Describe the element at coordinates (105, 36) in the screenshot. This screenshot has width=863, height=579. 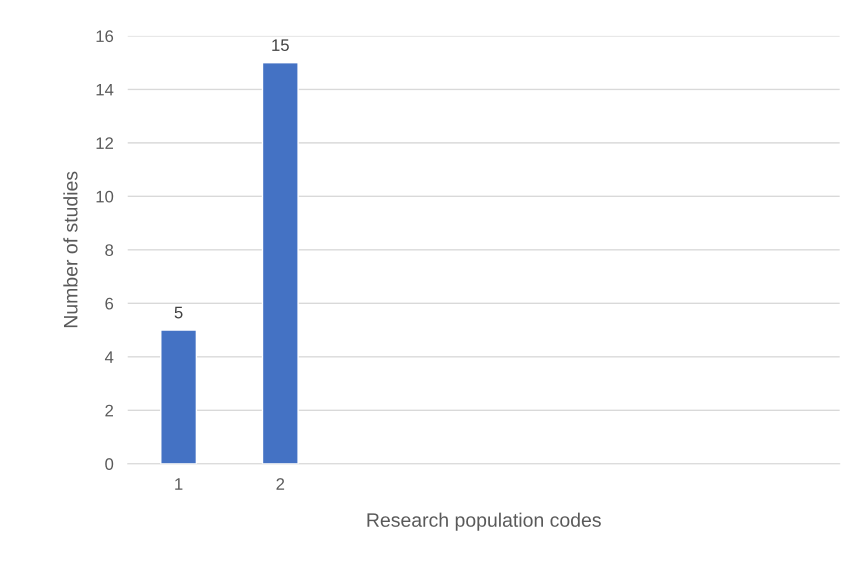
I see `y-tick-label: 16` at that location.